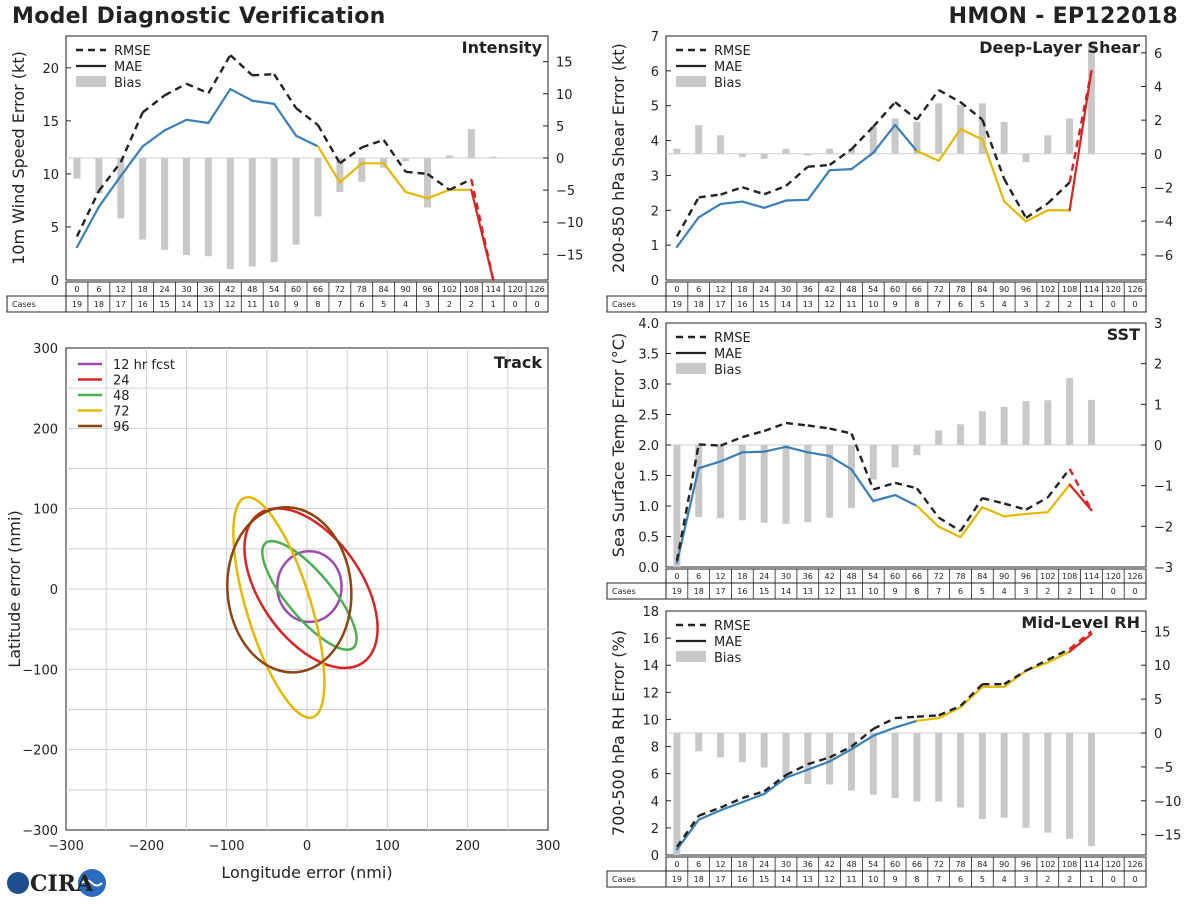  I want to click on intensity-legend-rmse-label: RMSE, so click(132, 51).